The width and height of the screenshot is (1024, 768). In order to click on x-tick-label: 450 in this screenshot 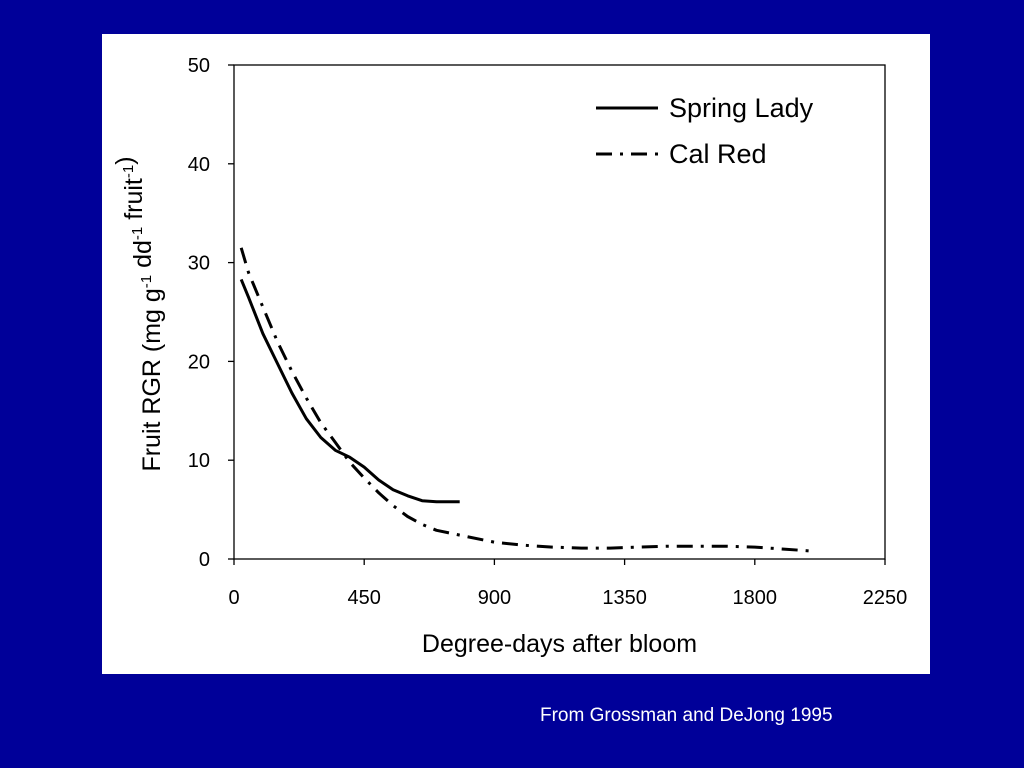, I will do `click(364, 598)`.